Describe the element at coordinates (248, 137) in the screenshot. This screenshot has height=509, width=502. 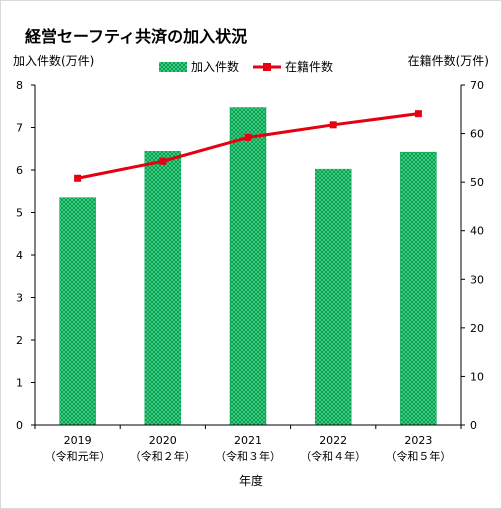
I see `line-marker-2021` at that location.